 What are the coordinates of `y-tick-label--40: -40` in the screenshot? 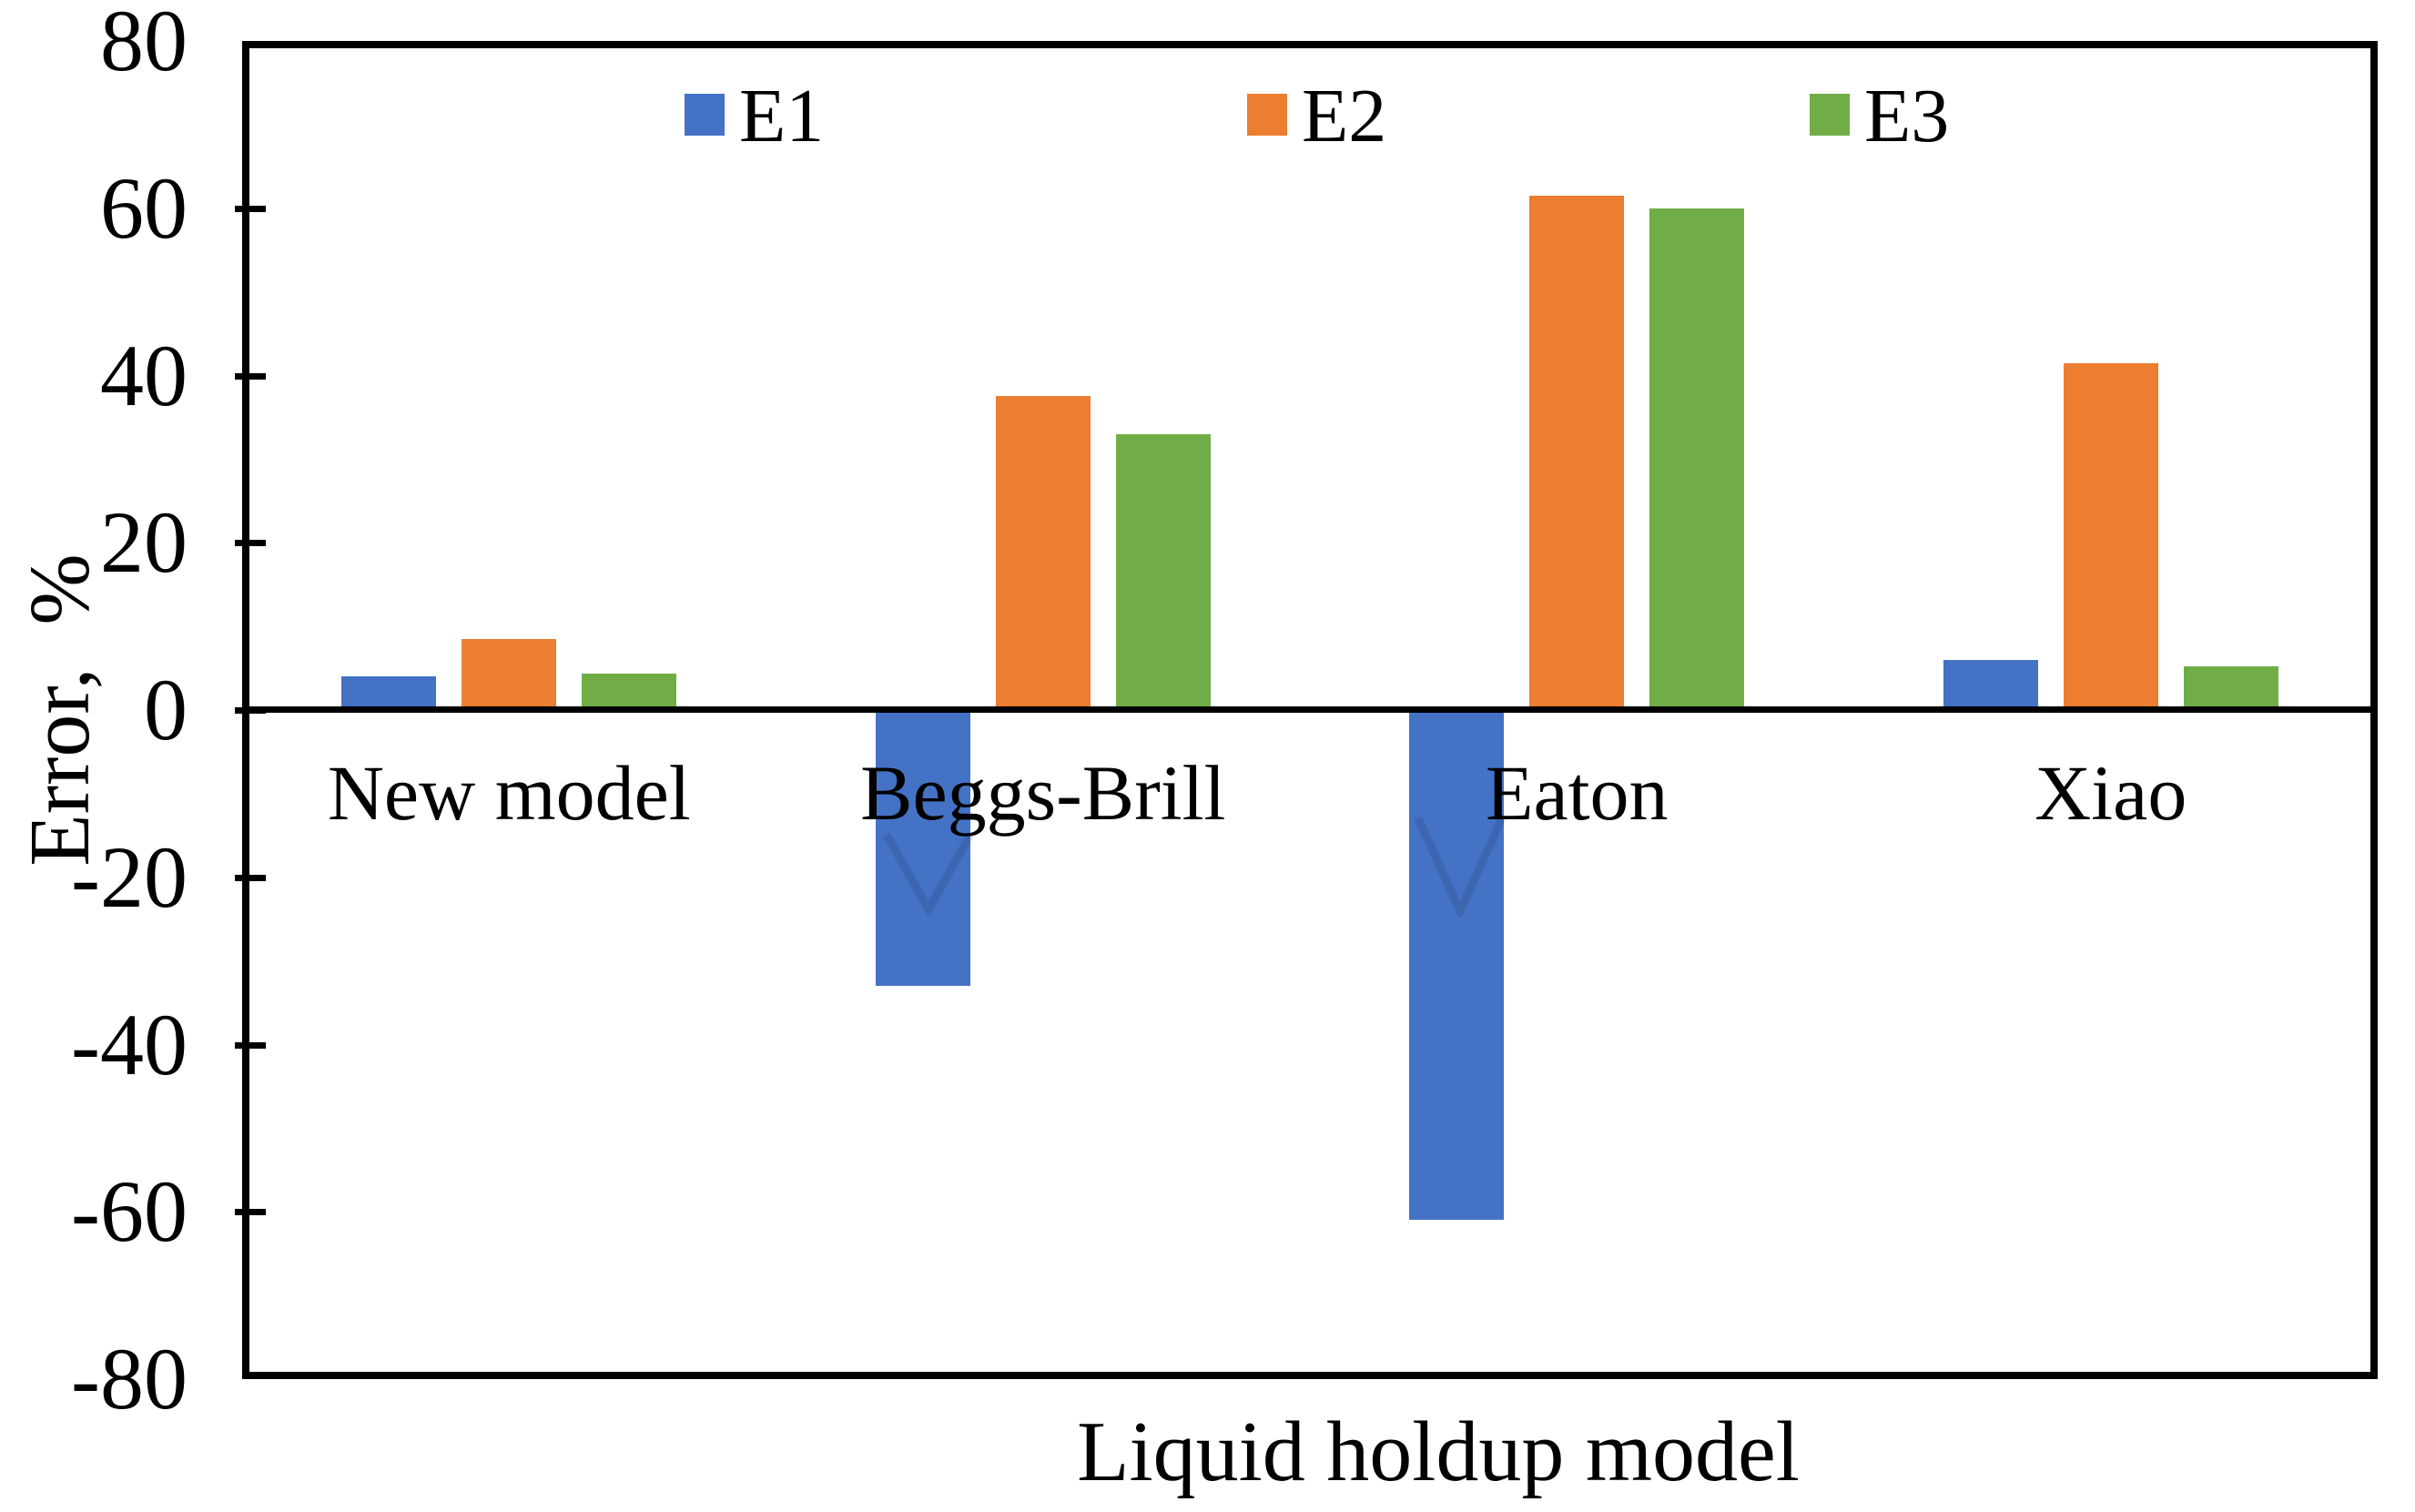 It's located at (129, 1044).